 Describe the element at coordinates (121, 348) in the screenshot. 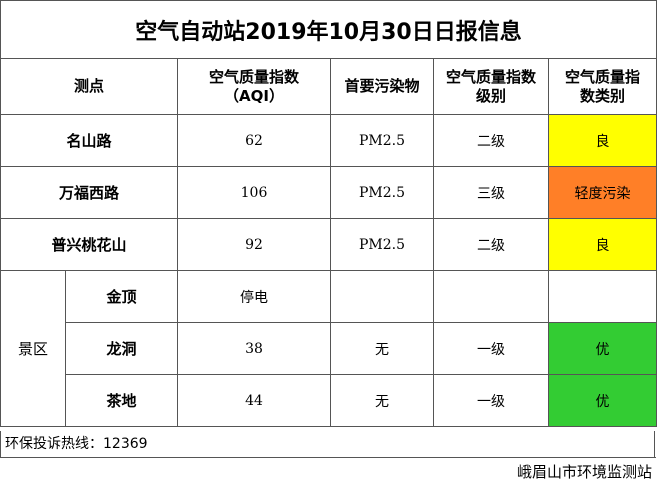

I see `station-name: 龙洞` at that location.